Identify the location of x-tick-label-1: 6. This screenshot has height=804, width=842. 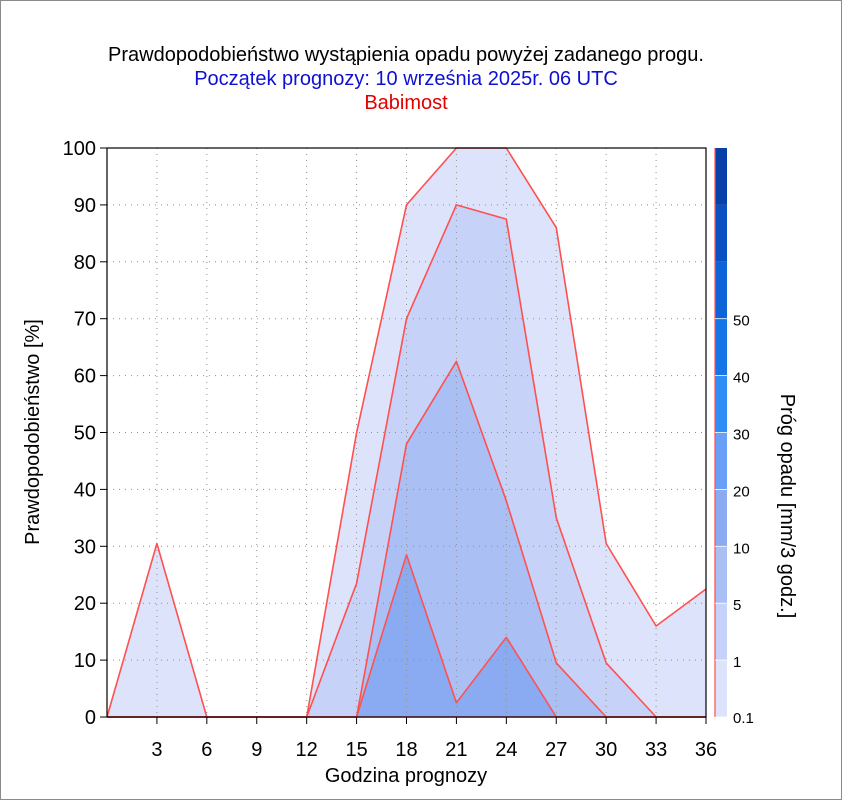
(206, 750).